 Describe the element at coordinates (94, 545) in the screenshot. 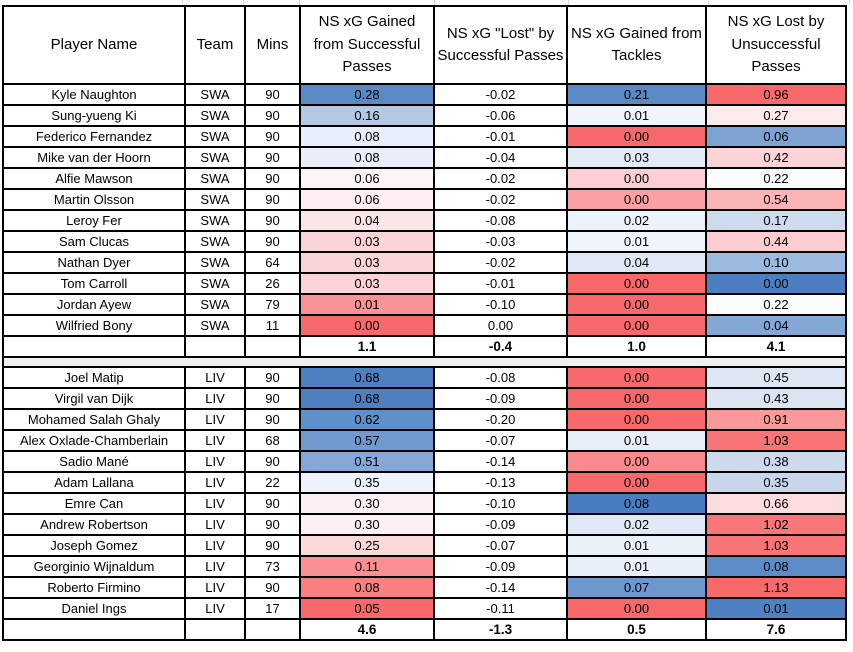

I see `player-name-cell: Joseph Gomez` at that location.